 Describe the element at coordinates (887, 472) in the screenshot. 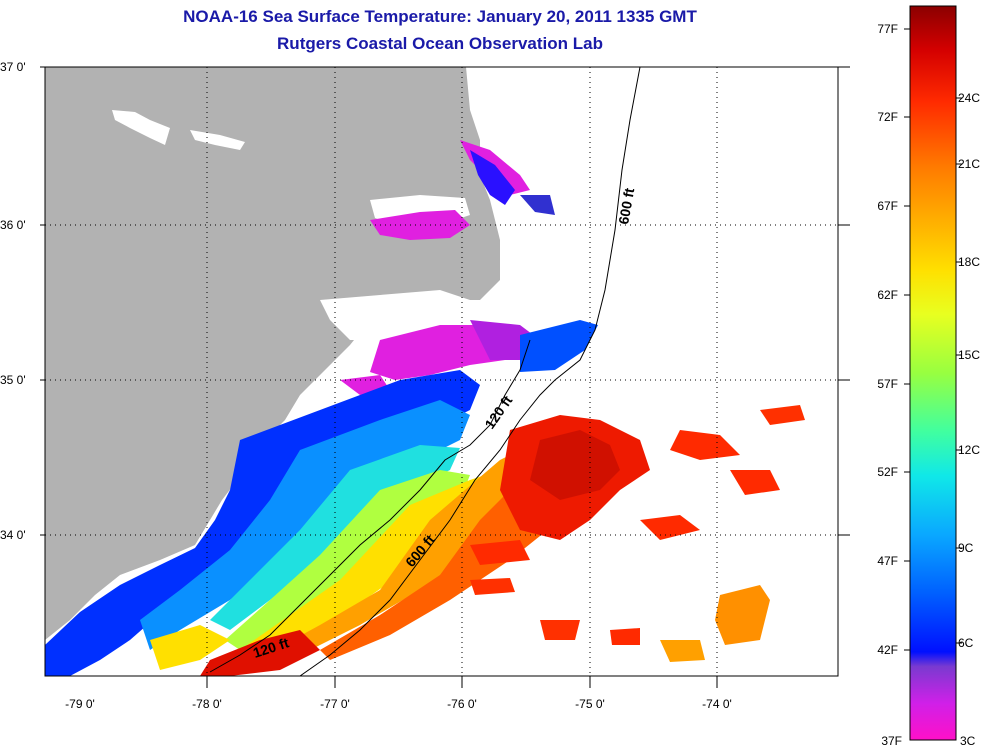

I see `colorbar-f-label: 52F` at that location.